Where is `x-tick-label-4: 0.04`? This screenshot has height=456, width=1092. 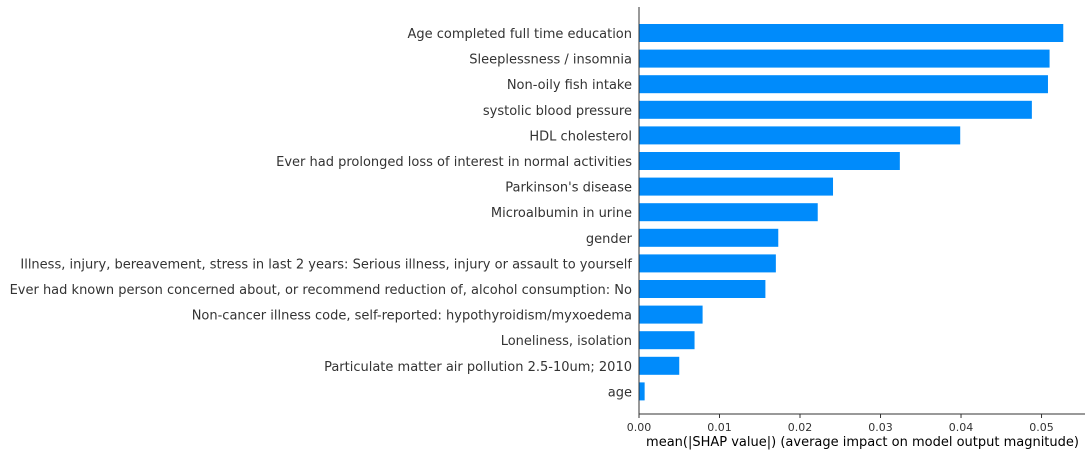 x-tick-label-4: 0.04 is located at coordinates (961, 427).